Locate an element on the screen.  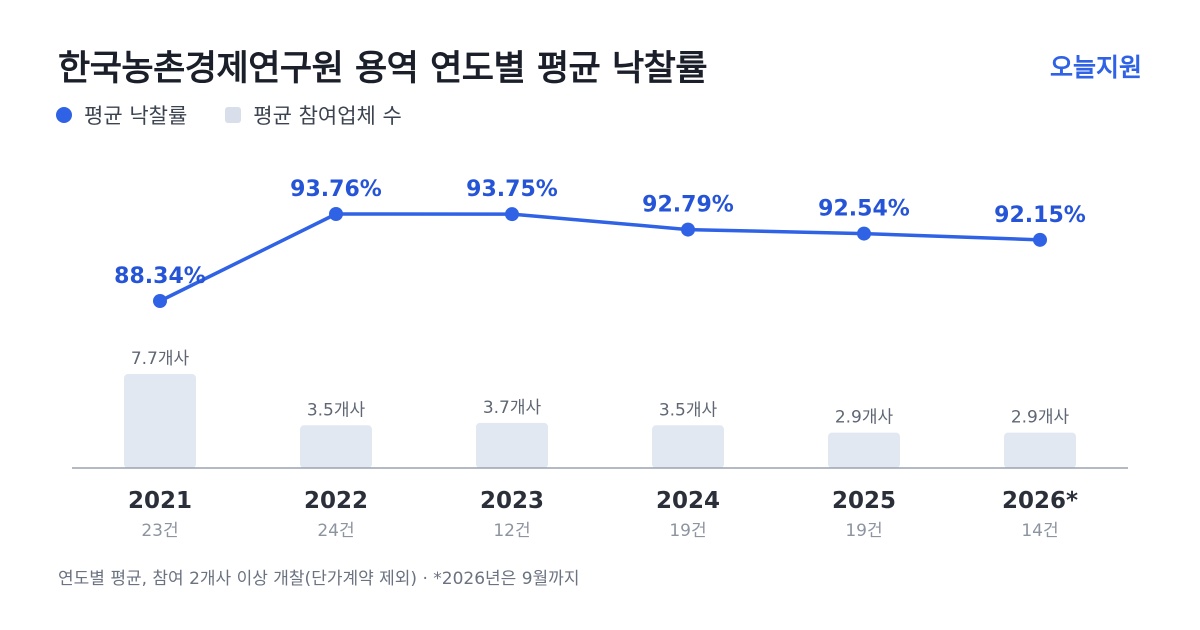
legend-square-icon is located at coordinates (233, 115).